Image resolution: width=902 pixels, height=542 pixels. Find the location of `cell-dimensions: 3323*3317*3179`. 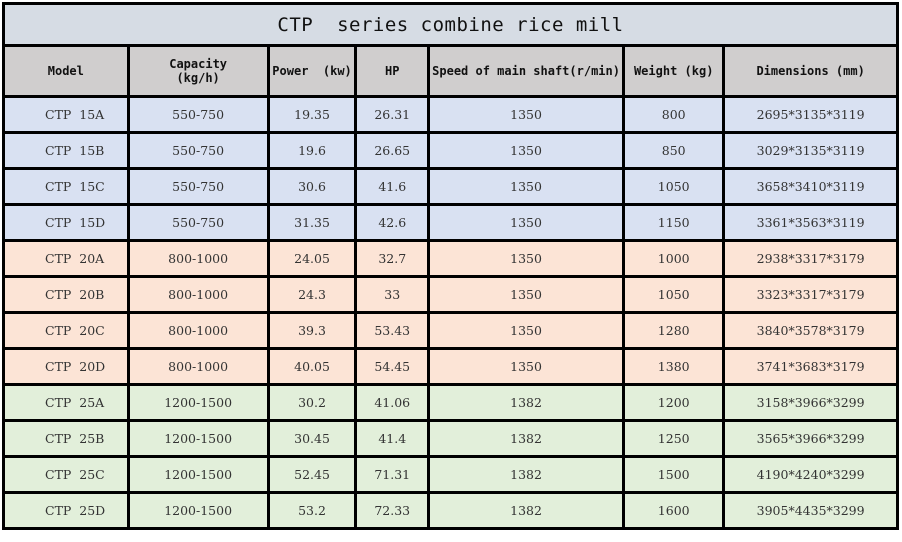

cell-dimensions: 3323*3317*3179 is located at coordinates (810, 294).